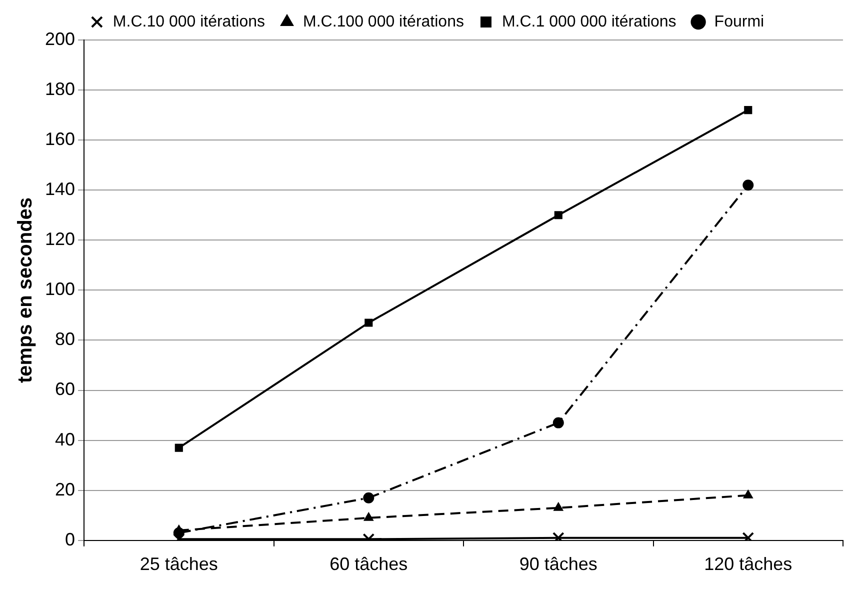  Describe the element at coordinates (60, 239) in the screenshot. I see `y-tick-label: 120` at that location.